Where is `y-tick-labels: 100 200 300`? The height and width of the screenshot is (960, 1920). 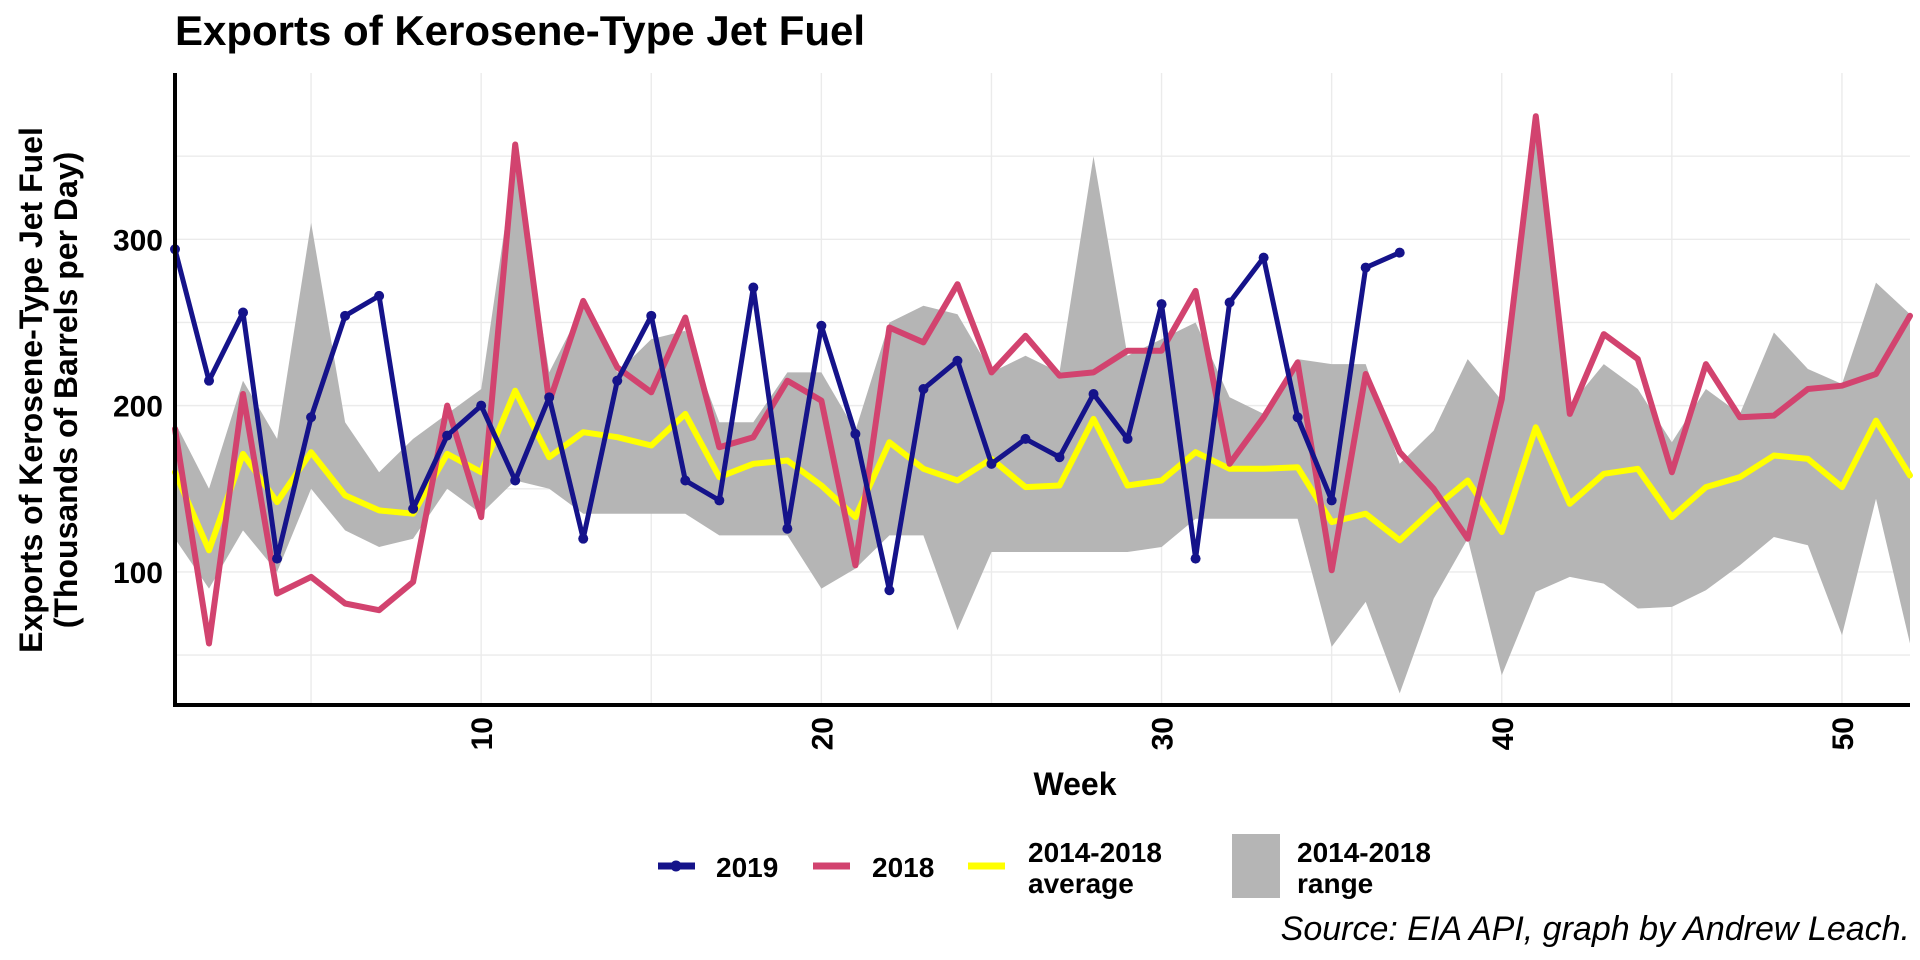
y-tick-labels: 100 200 300 is located at coordinates (138, 407).